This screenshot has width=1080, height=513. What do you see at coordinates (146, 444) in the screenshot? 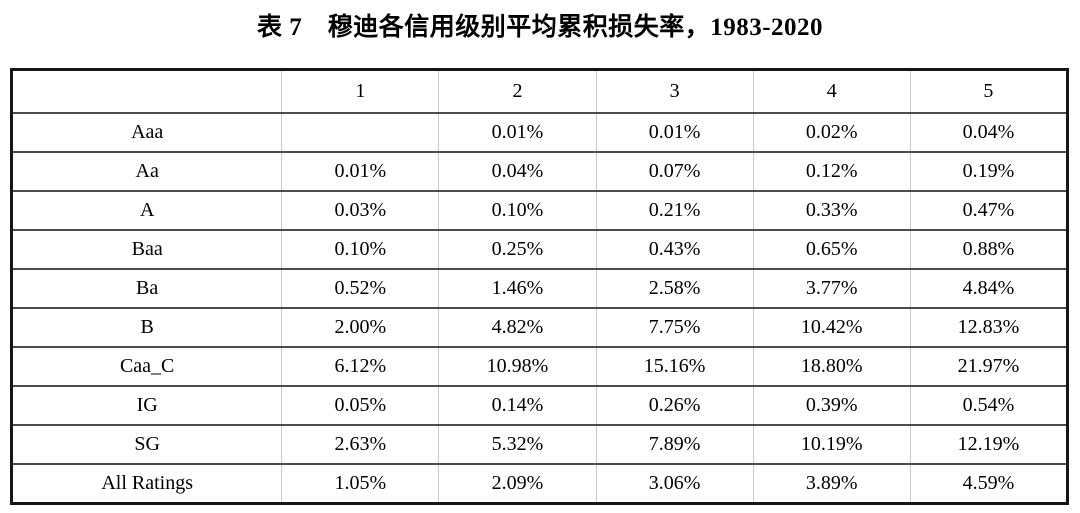
I see `row-label: SG` at bounding box center [146, 444].